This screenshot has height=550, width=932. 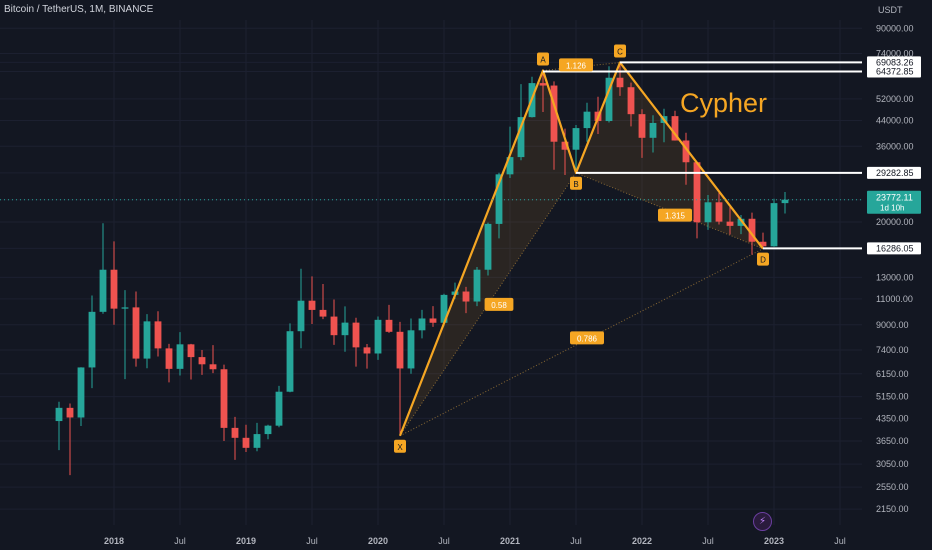 I want to click on price-axis-tick: 3050.00, so click(x=892, y=464).